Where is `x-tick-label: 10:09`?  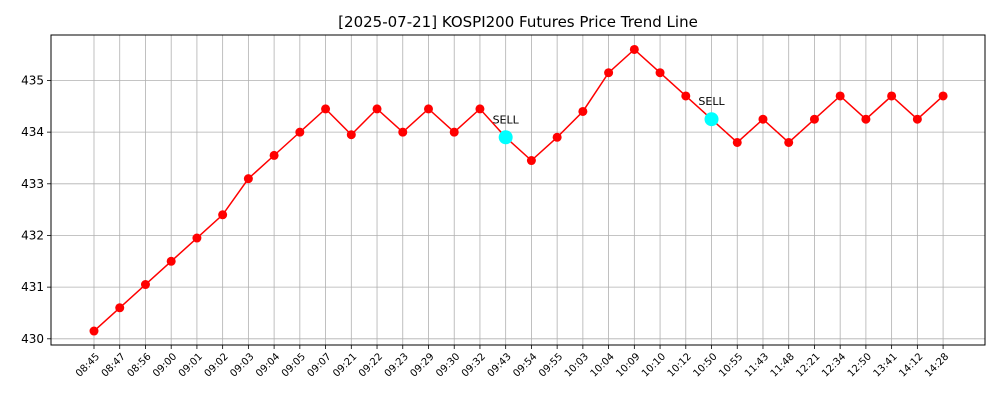 x-tick-label: 10:09 is located at coordinates (628, 365).